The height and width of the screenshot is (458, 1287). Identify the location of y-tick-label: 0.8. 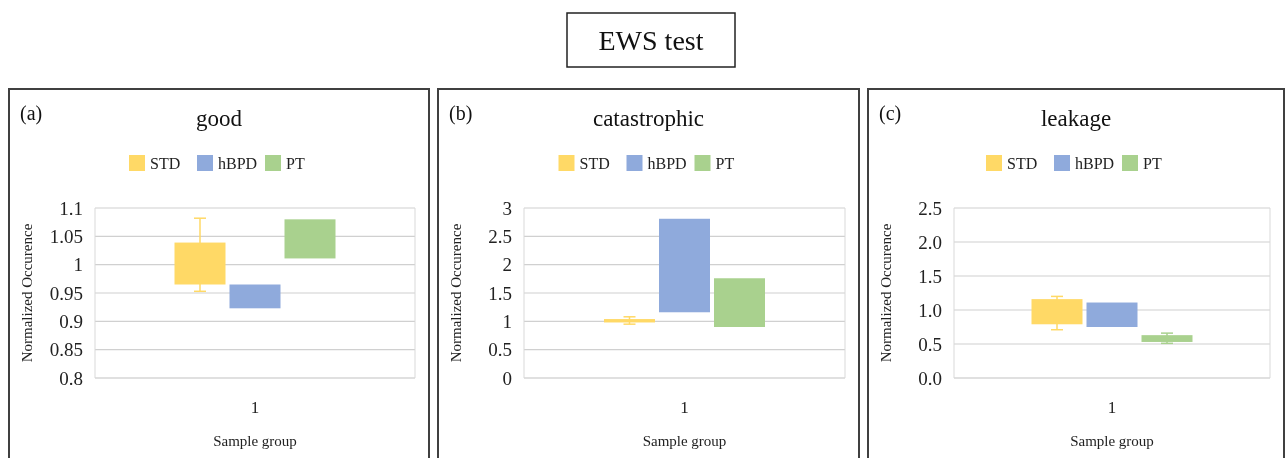
(71, 378).